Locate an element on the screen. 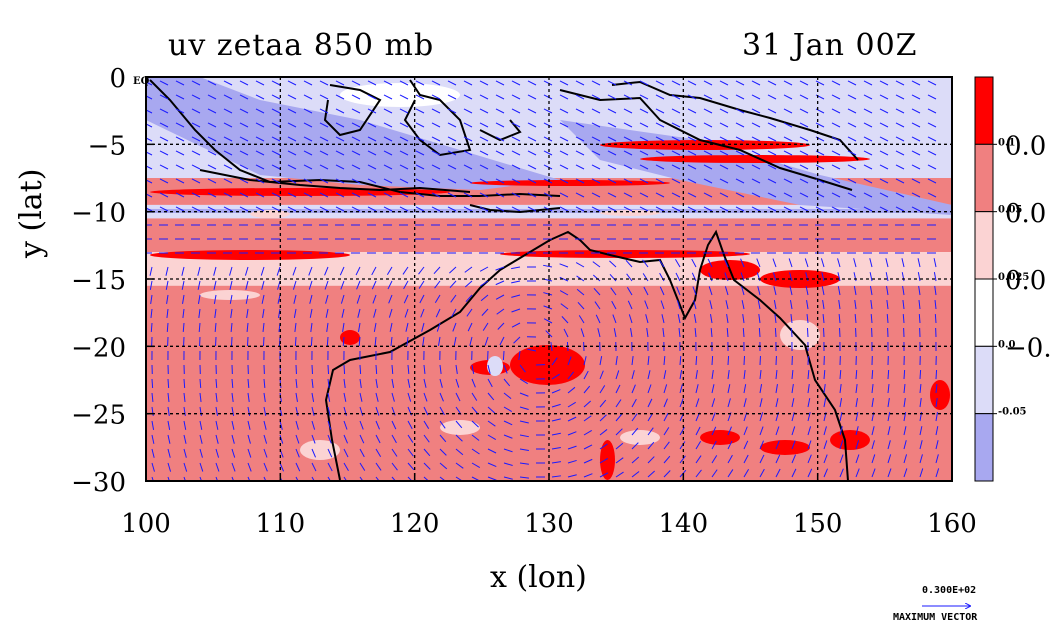 The image size is (1058, 631). colorbar-segment is located at coordinates (984, 380).